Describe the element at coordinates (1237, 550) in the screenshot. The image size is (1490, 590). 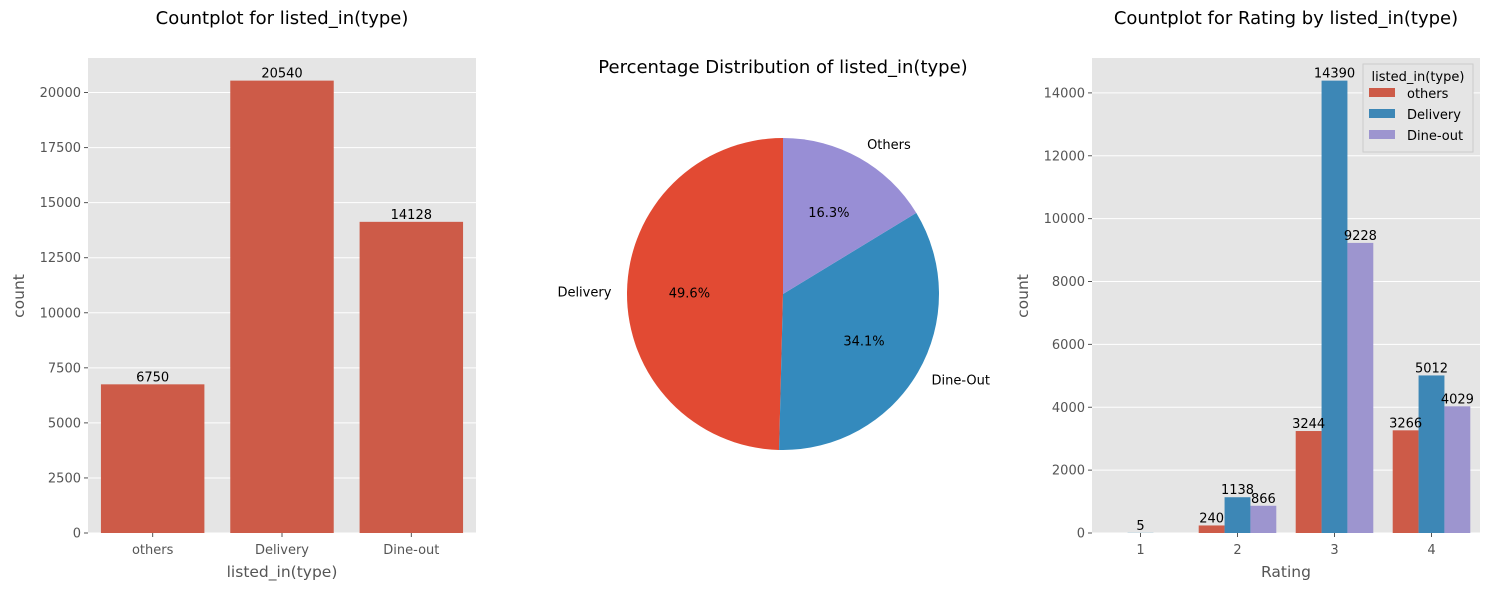
I see `x-tick-label: 2` at that location.